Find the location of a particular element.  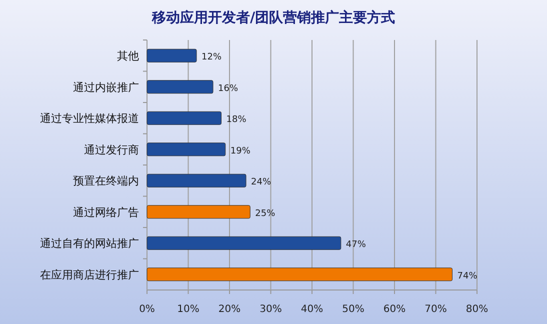

title: 移动应用开发者/团队营销推广主要方式 is located at coordinates (274, 18).